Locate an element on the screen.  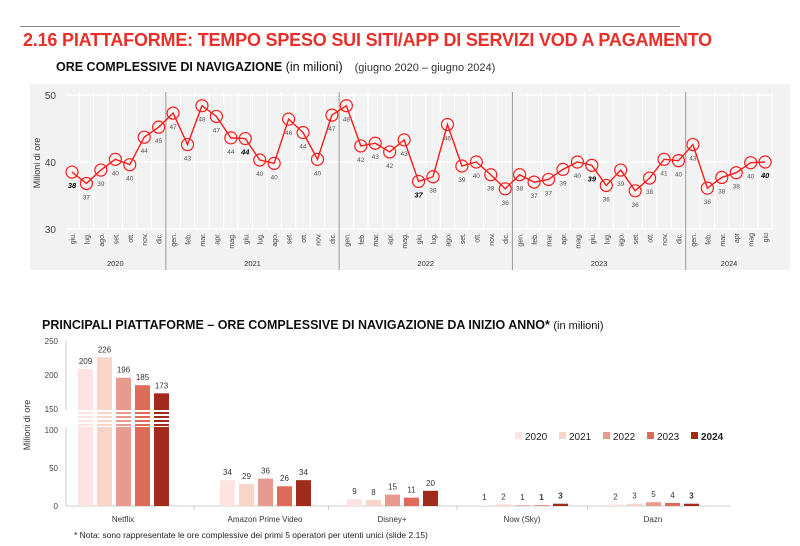
bar-value-label: 4 is located at coordinates (672, 495).